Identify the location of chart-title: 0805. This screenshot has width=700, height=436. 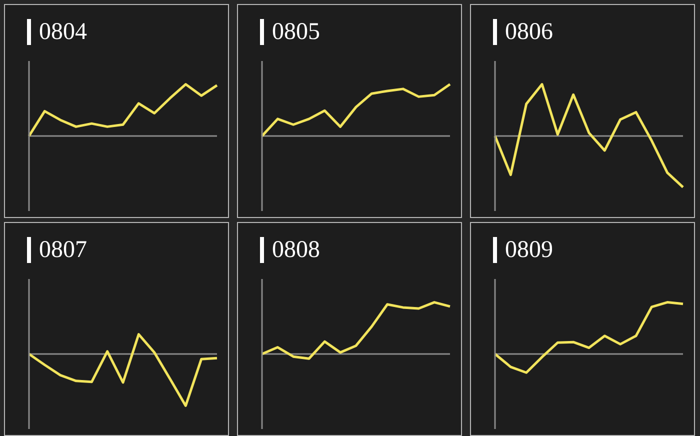
(296, 32).